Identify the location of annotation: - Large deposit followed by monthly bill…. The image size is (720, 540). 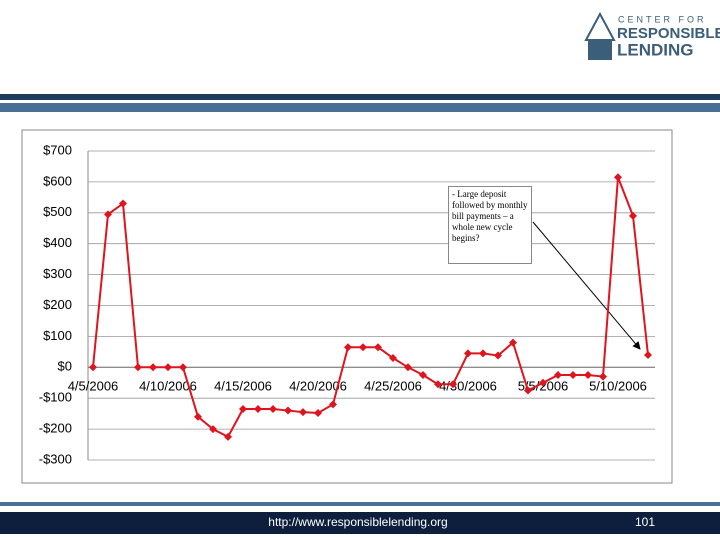
(490, 225).